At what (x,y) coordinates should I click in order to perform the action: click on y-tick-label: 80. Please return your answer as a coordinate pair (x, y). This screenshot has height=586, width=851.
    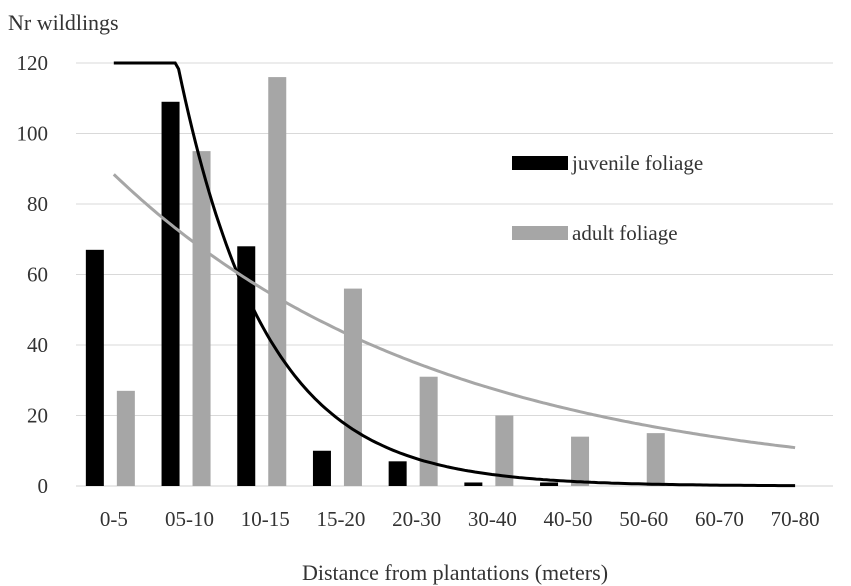
    Looking at the image, I should click on (37, 204).